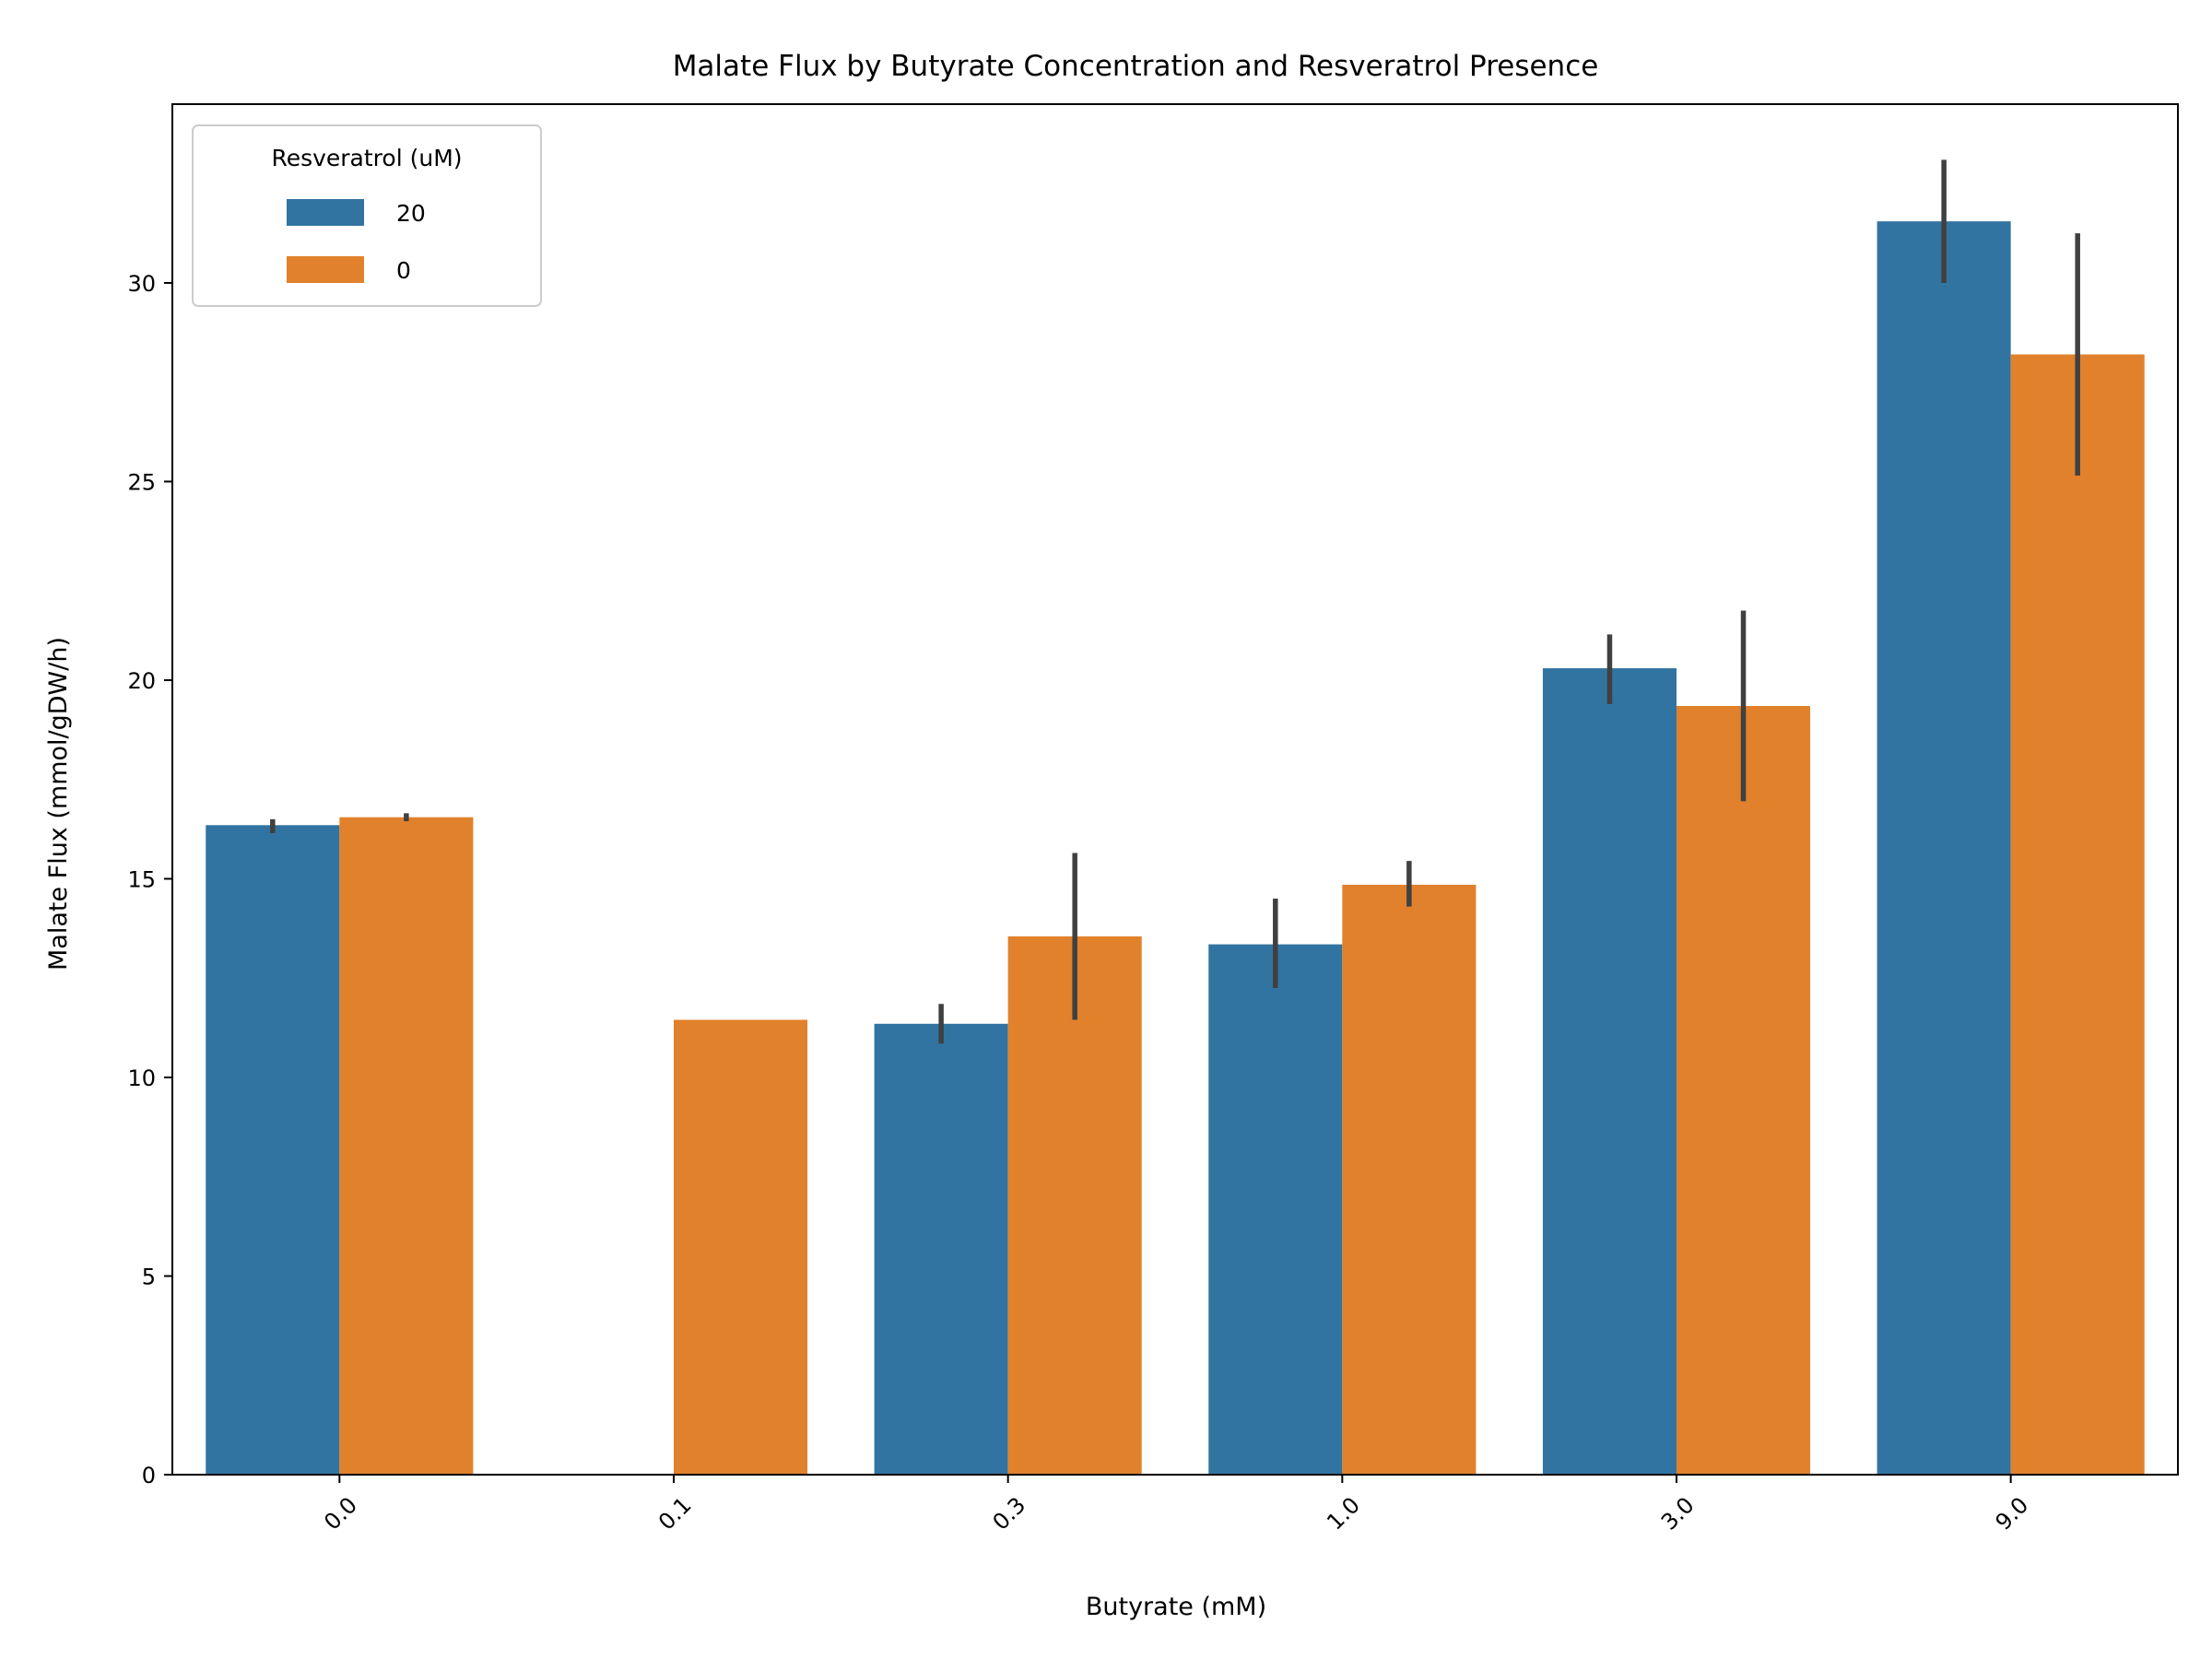 The width and height of the screenshot is (2212, 1659). I want to click on legend: Resveratrol (uM) 20 0, so click(367, 215).